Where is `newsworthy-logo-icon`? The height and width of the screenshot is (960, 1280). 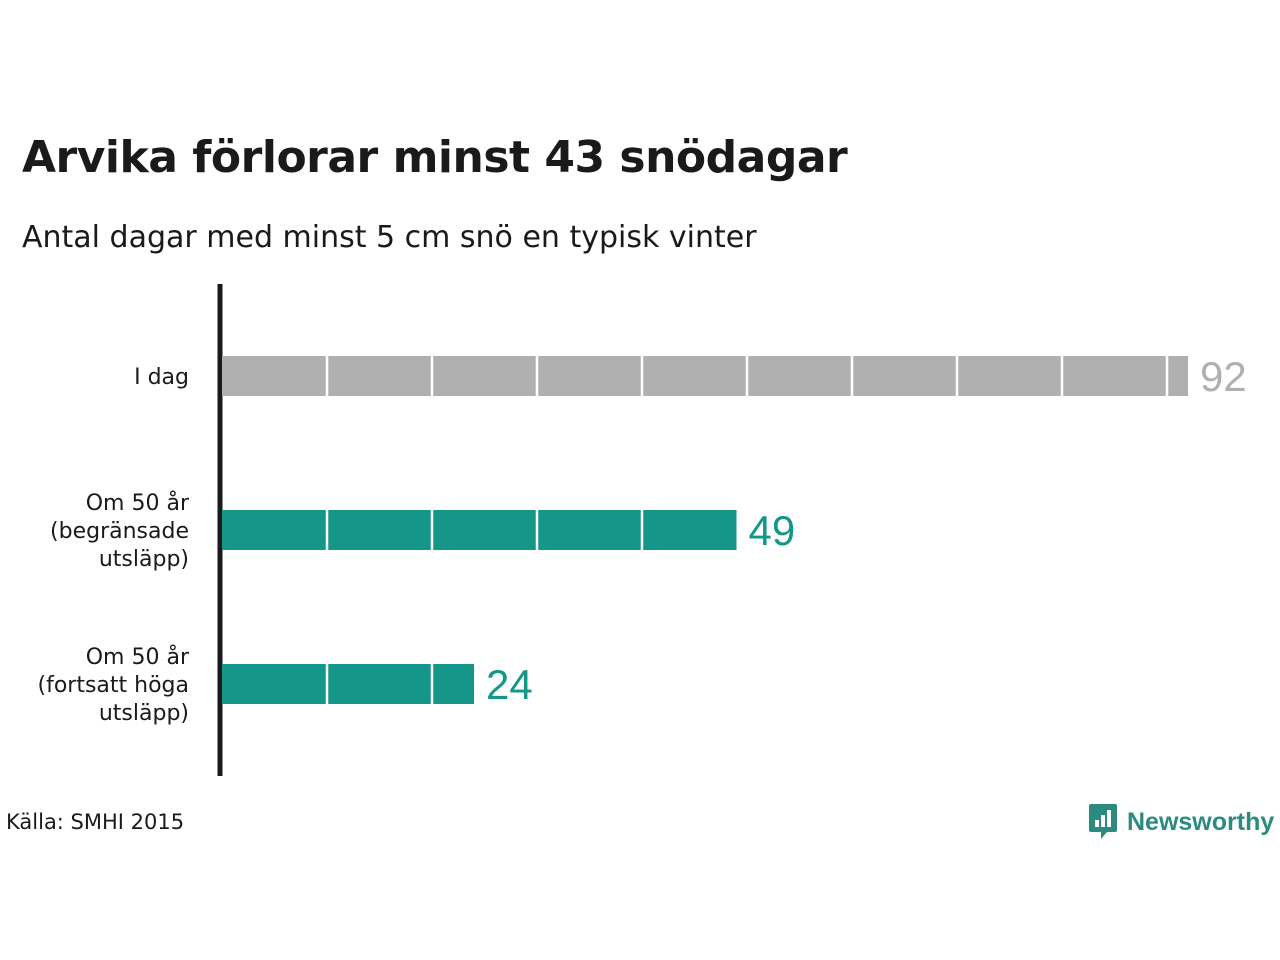 newsworthy-logo-icon is located at coordinates (1103, 821).